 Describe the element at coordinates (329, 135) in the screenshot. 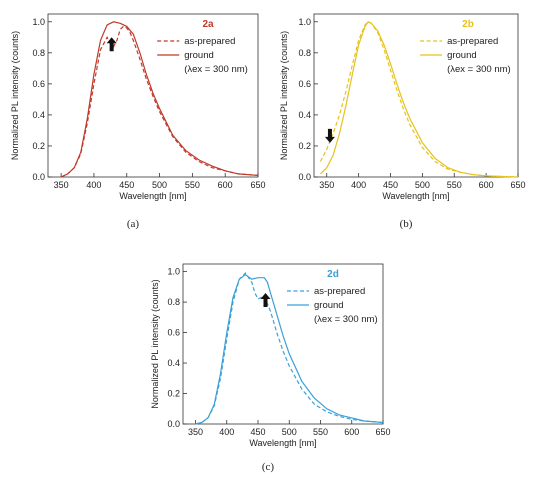

I see `arrow-down-icon` at that location.